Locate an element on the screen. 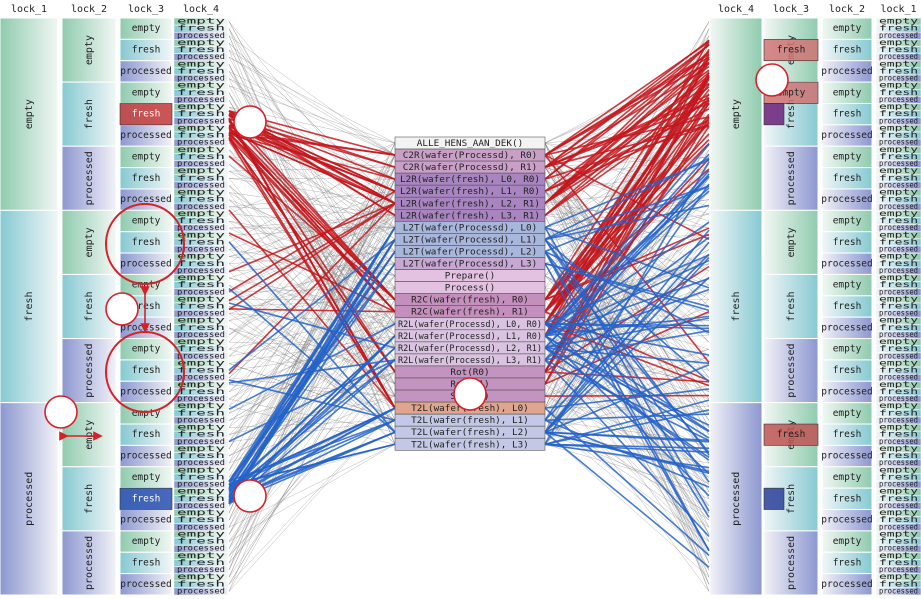 The width and height of the screenshot is (921, 599). right-highlight-purple-swatch is located at coordinates (774, 113).